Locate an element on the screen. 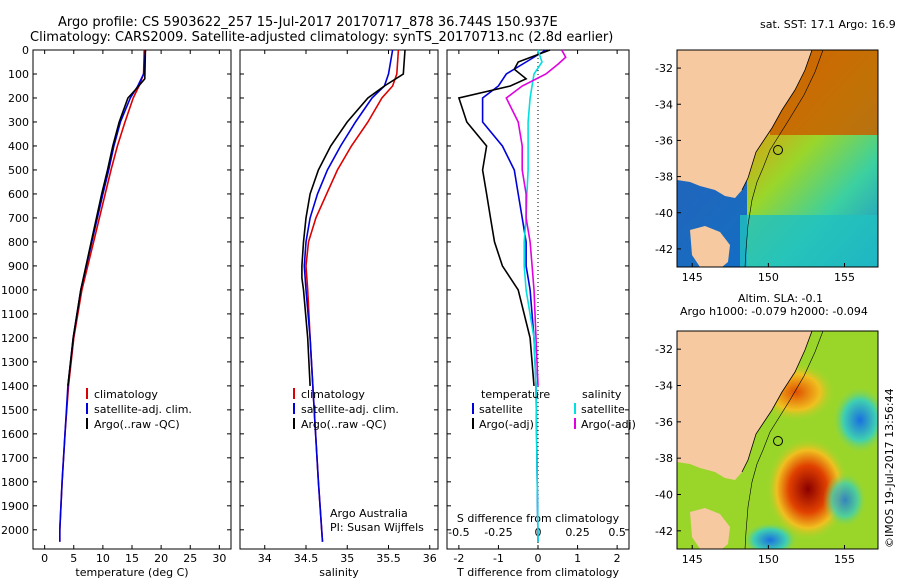 The height and width of the screenshot is (580, 900). series-line-temperature-satellite is located at coordinates (514, 295).